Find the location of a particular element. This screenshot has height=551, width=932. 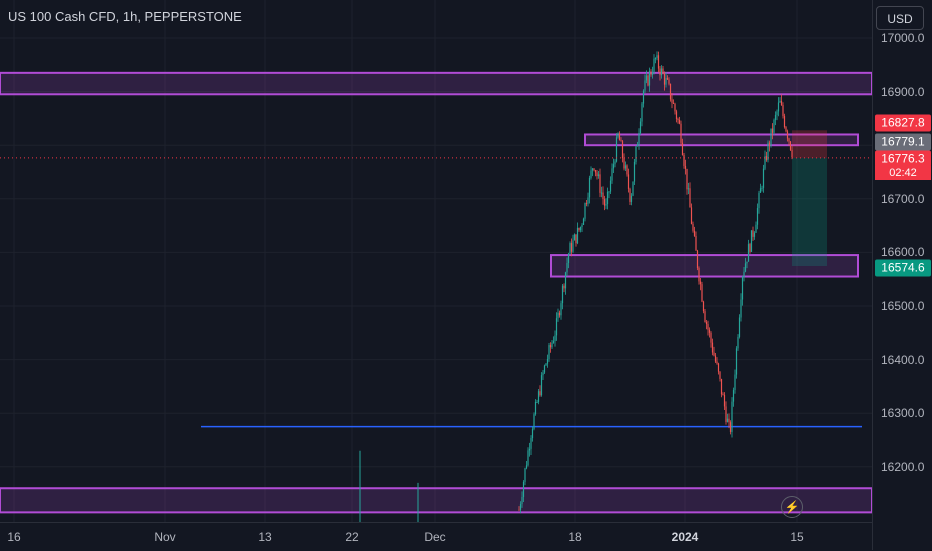

y-tick-label: 17000.0 is located at coordinates (903, 38).